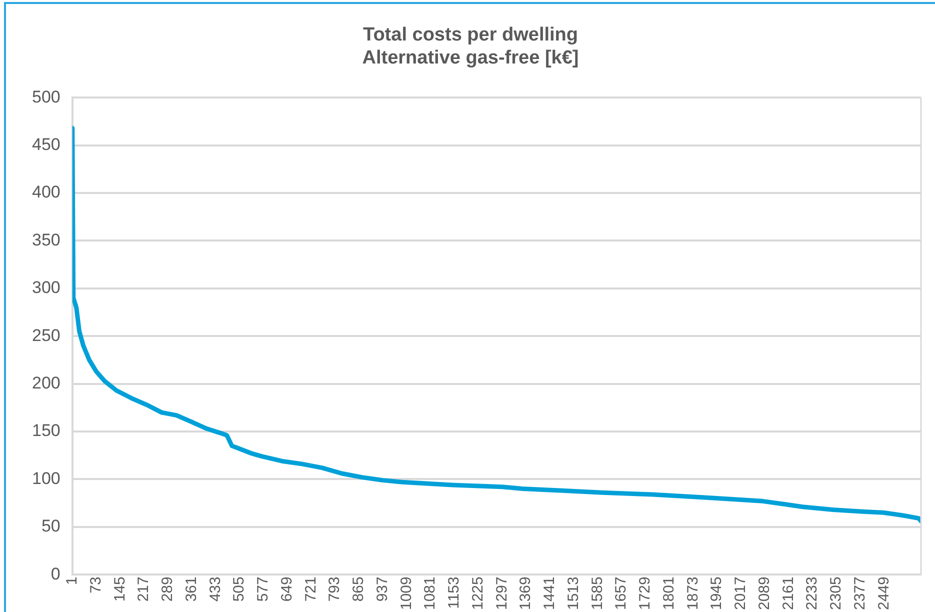  What do you see at coordinates (454, 592) in the screenshot?
I see `x-tick-label: 1153` at bounding box center [454, 592].